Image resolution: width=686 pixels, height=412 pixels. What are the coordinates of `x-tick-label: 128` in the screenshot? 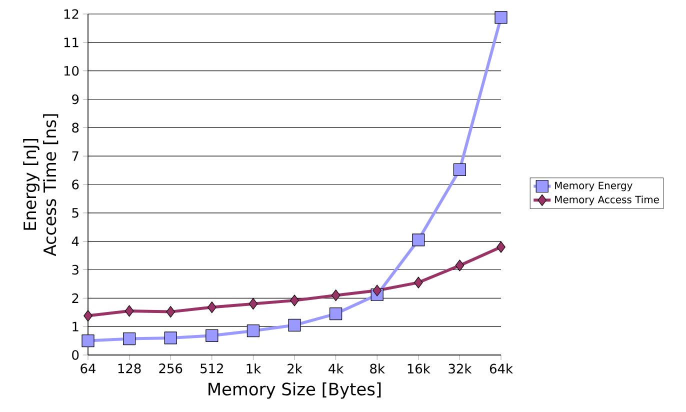 It's located at (129, 369).